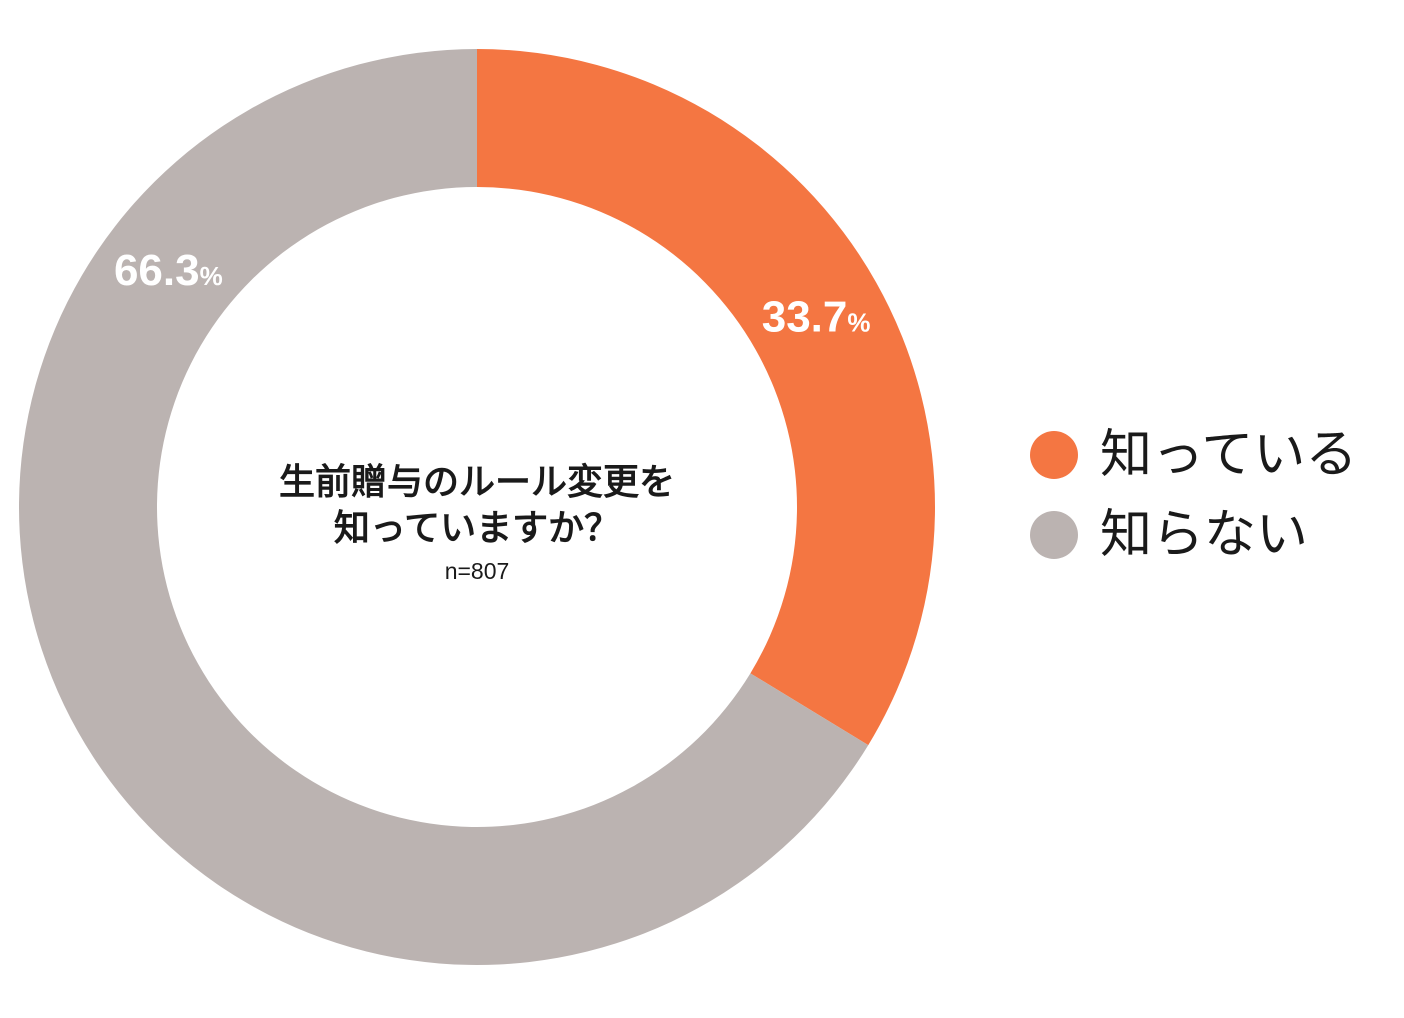 The width and height of the screenshot is (1404, 1018). Describe the element at coordinates (1229, 455) in the screenshot. I see `legend-label-know: 知っている` at that location.